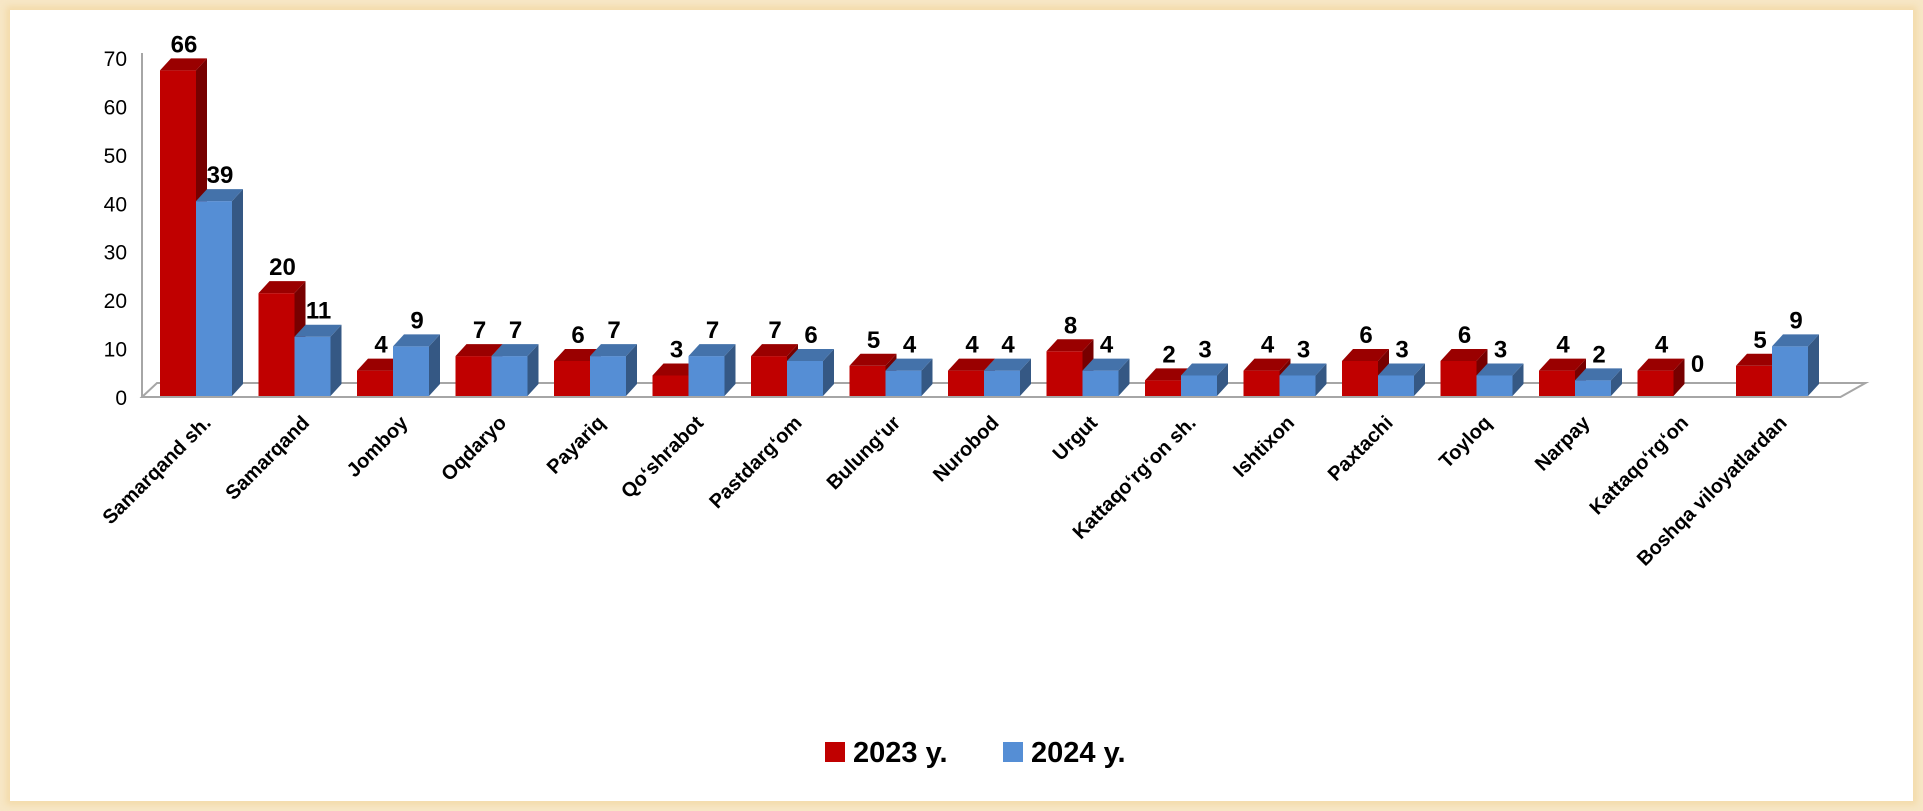 This screenshot has height=811, width=1923. Describe the element at coordinates (267, 458) in the screenshot. I see `category-label: Samarqand` at that location.